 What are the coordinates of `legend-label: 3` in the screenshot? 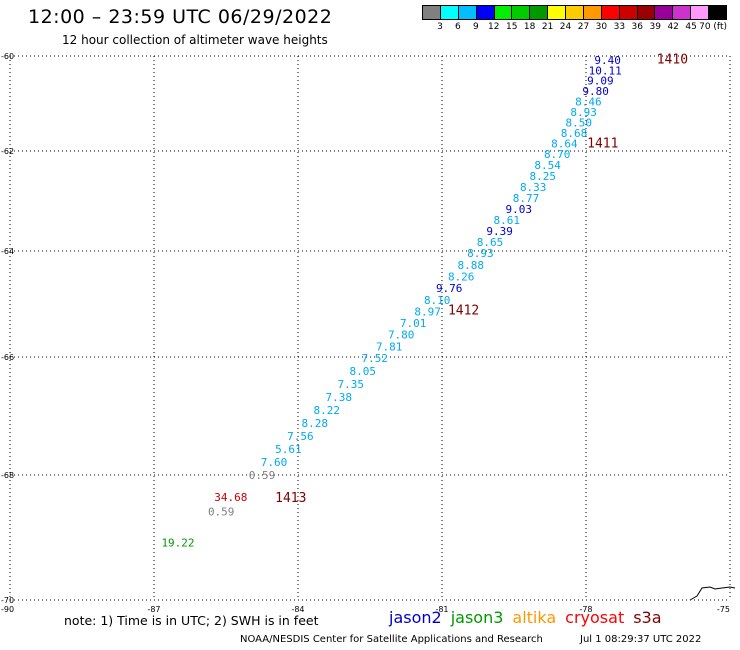 It's located at (440, 27).